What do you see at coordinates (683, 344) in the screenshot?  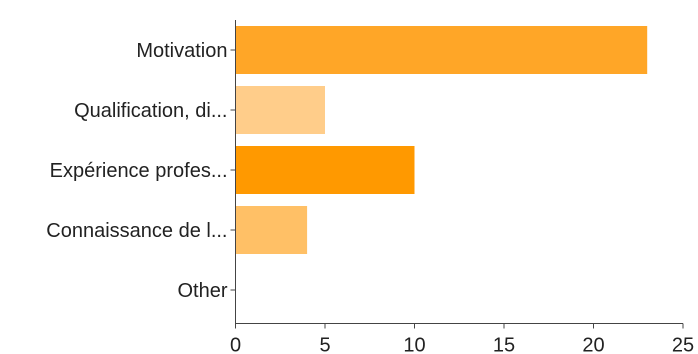 I see `x-tick-label: 25` at bounding box center [683, 344].